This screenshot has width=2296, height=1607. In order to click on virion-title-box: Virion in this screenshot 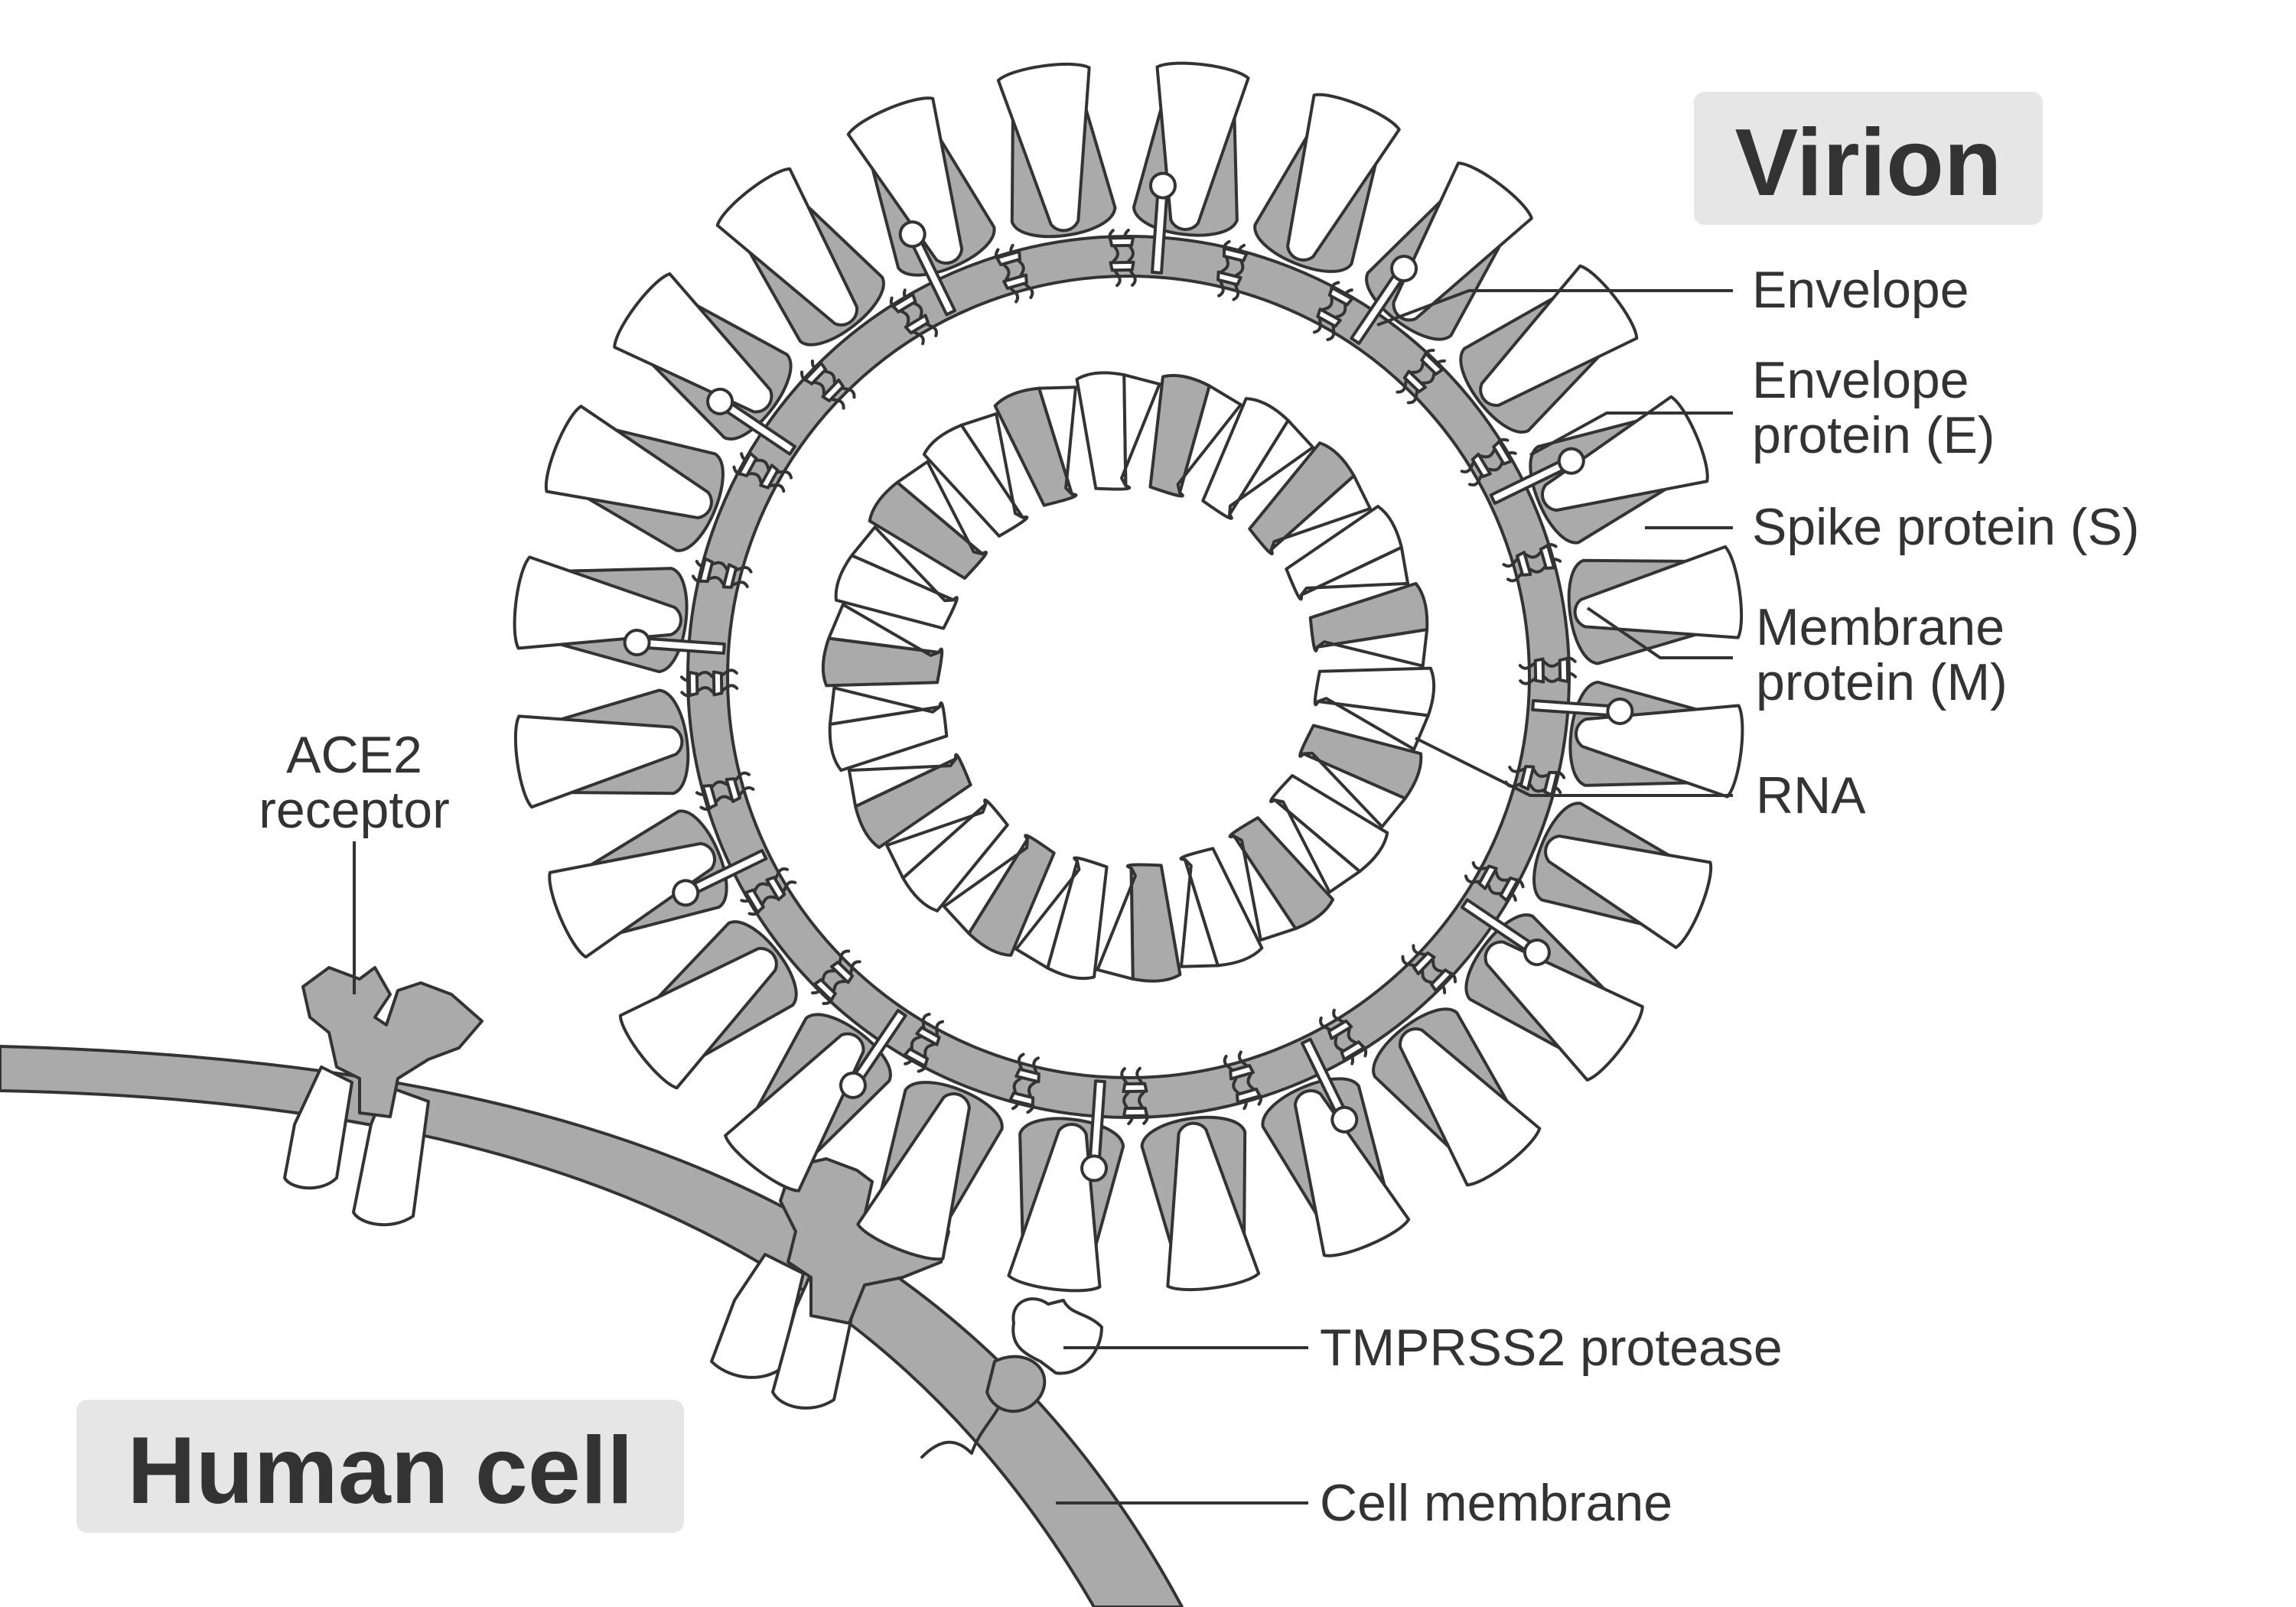, I will do `click(1868, 158)`.